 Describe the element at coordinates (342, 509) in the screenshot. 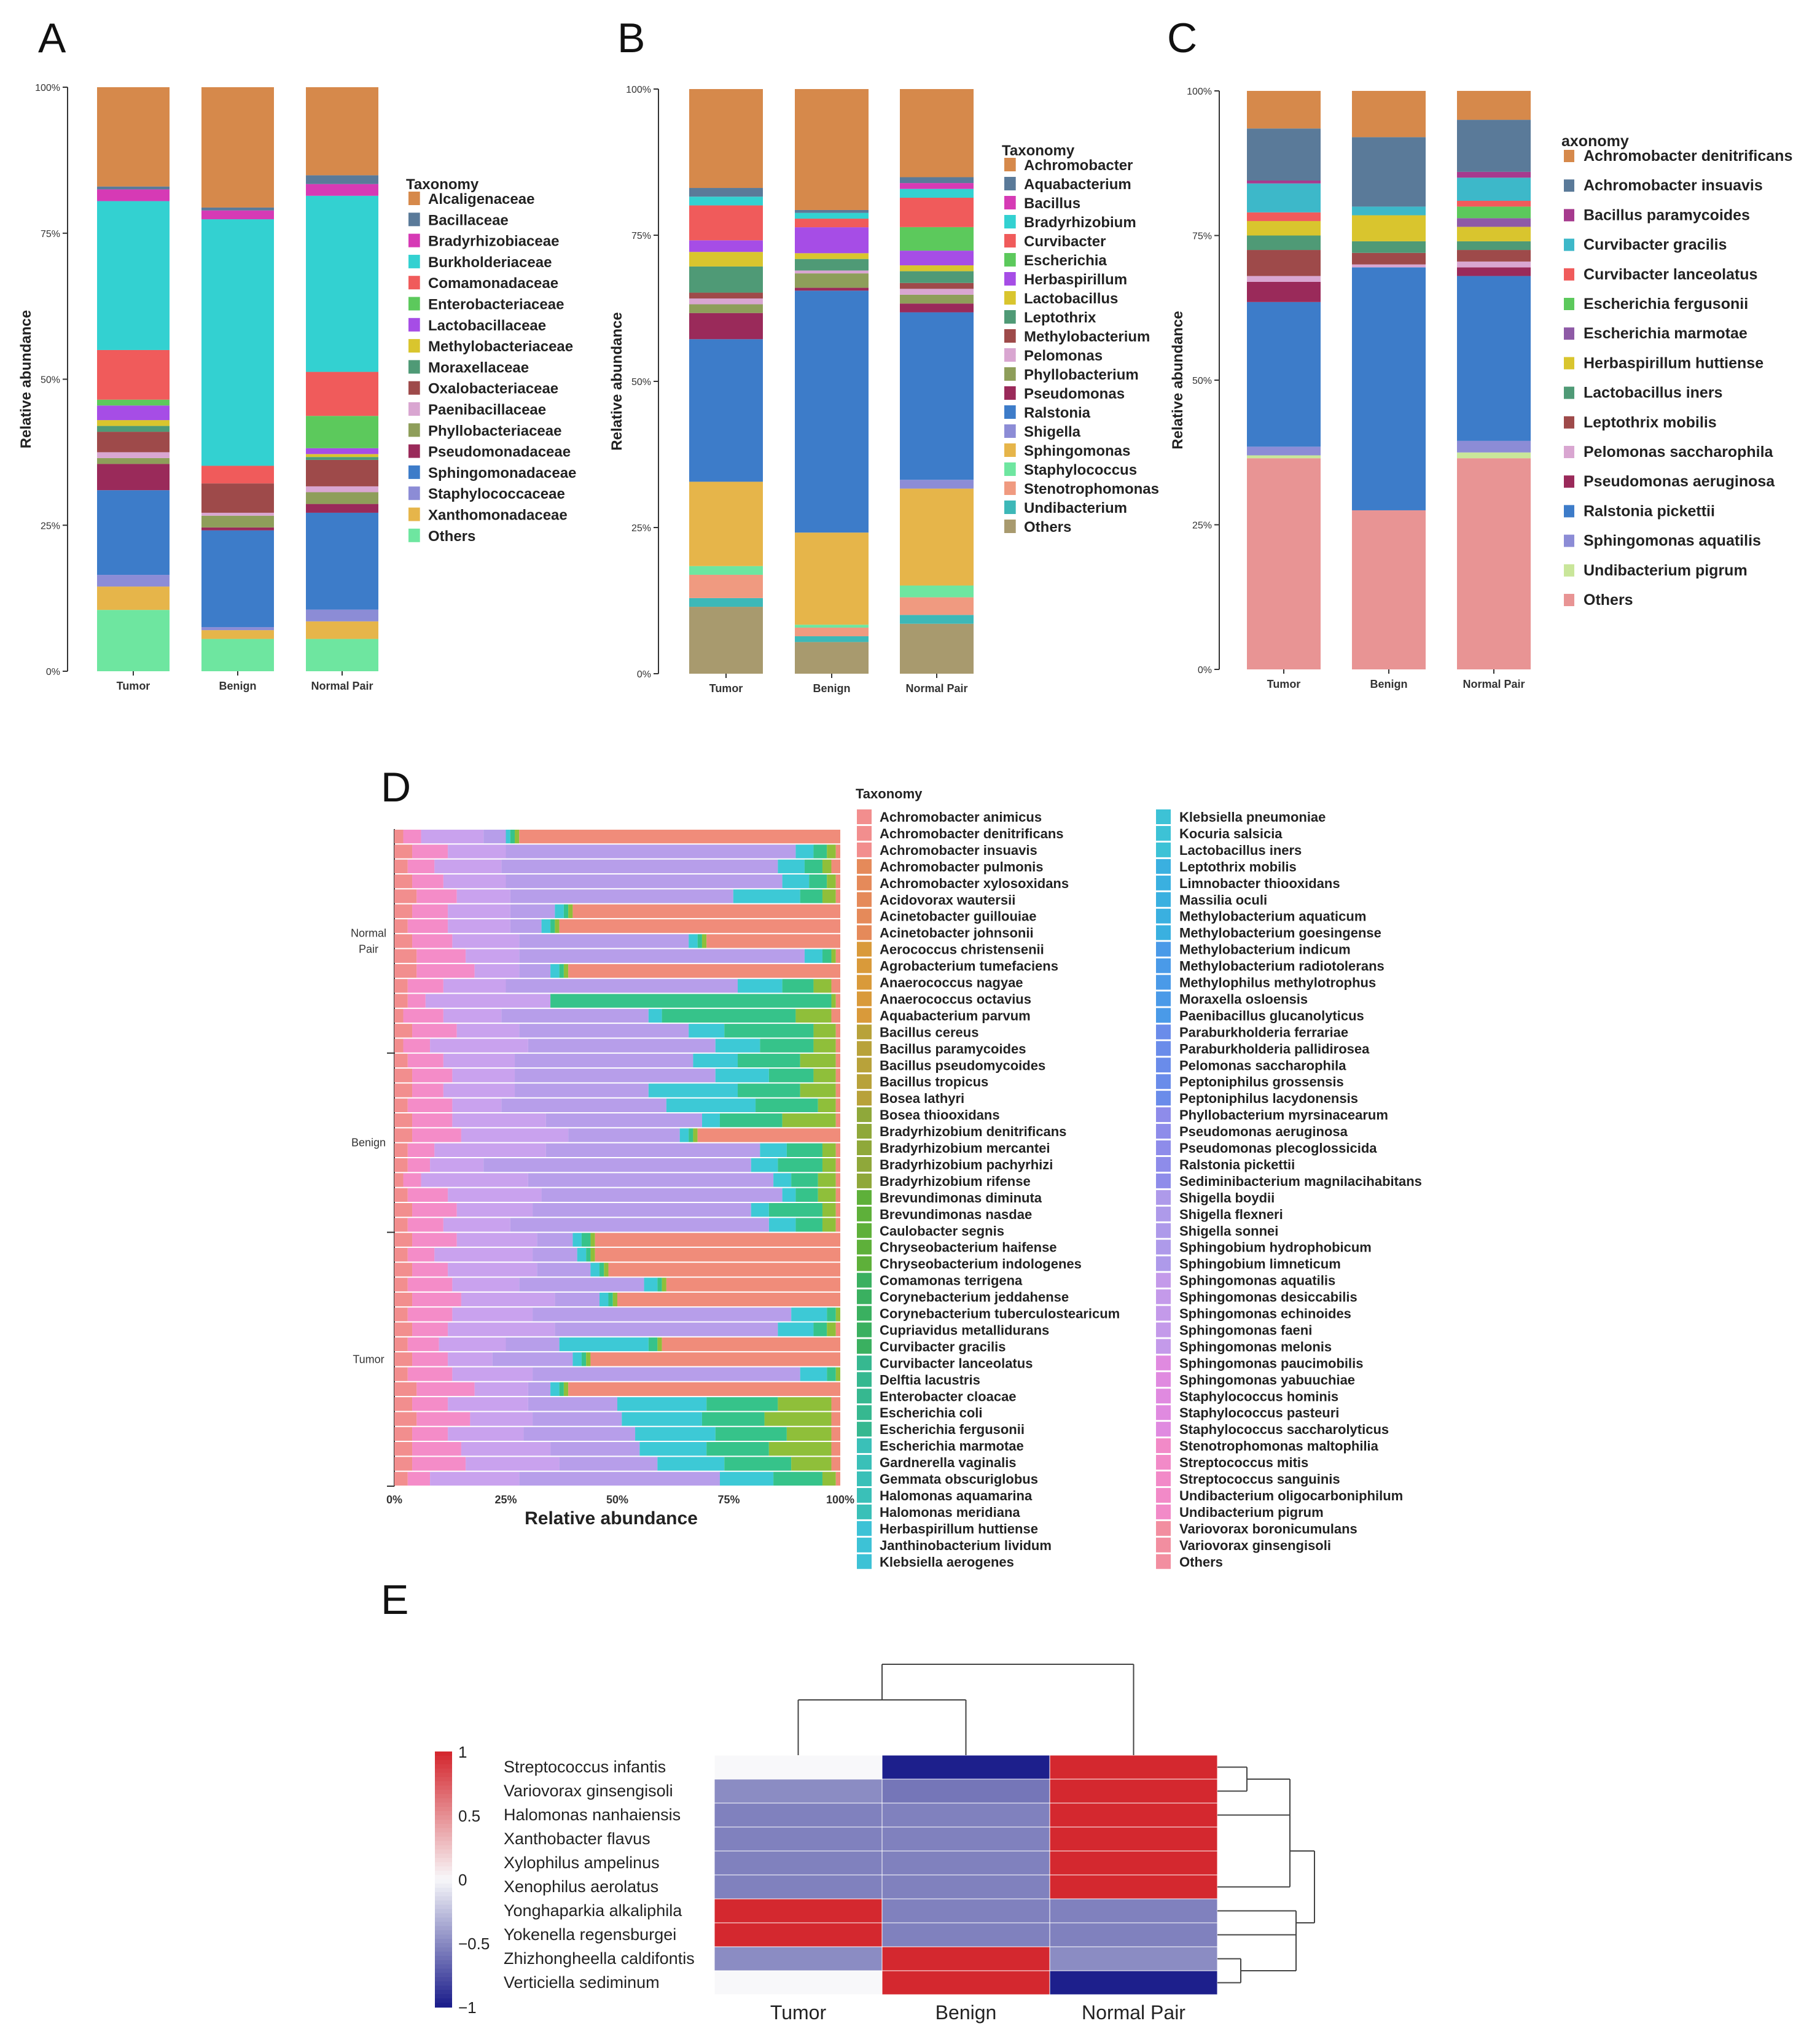

I see `bar-segment-pseudomonadaceae` at that location.